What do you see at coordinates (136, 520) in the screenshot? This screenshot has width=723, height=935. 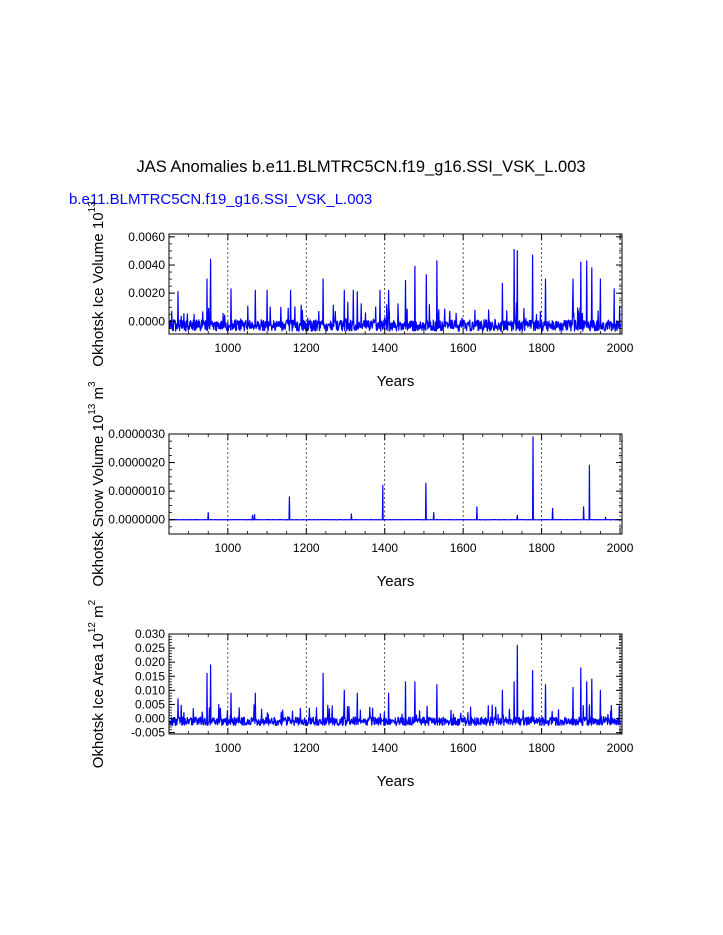 I see `y-tick-label: 0.0000000` at bounding box center [136, 520].